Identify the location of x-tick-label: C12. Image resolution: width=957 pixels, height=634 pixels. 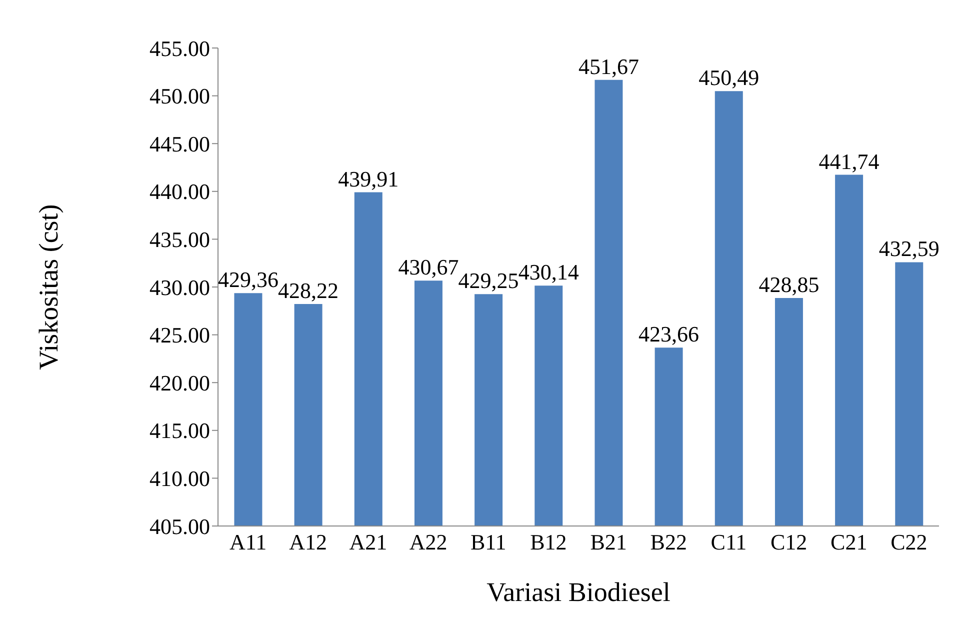
(789, 542).